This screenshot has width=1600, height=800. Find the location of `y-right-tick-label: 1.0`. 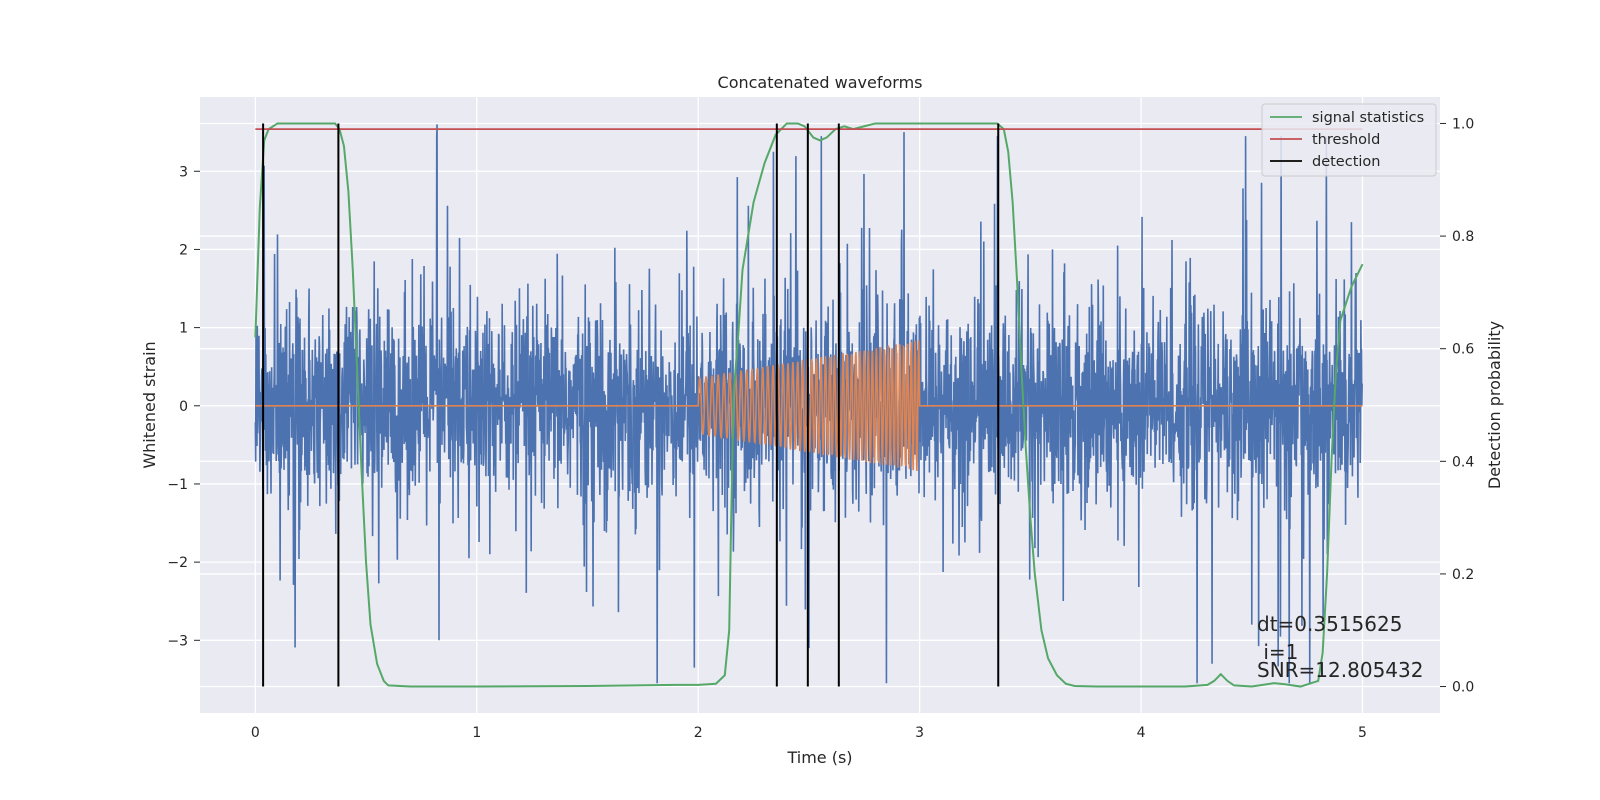

y-right-tick-label: 1.0 is located at coordinates (1463, 124).